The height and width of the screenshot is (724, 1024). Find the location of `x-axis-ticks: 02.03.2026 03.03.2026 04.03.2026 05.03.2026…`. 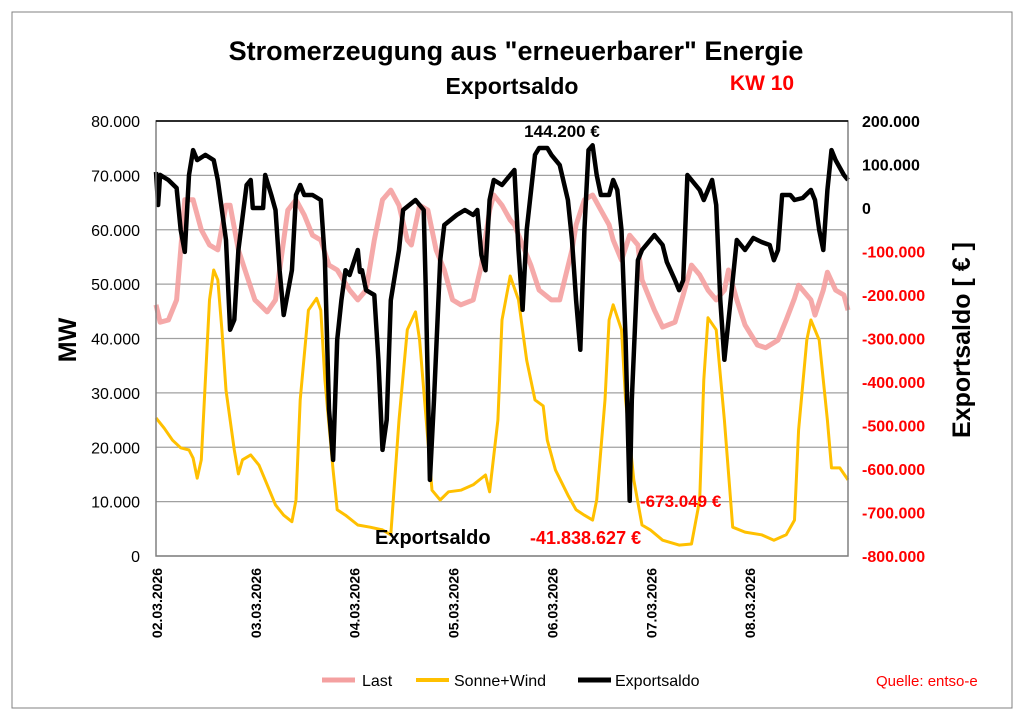

x-axis-ticks: 02.03.2026 03.03.2026 04.03.2026 05.03.2026… is located at coordinates (453, 603).